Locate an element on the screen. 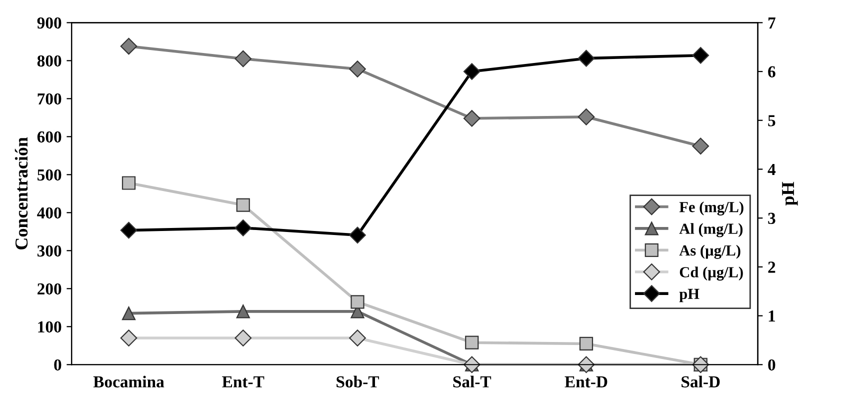 The width and height of the screenshot is (842, 412). y2-tick-label: 2 is located at coordinates (772, 267).